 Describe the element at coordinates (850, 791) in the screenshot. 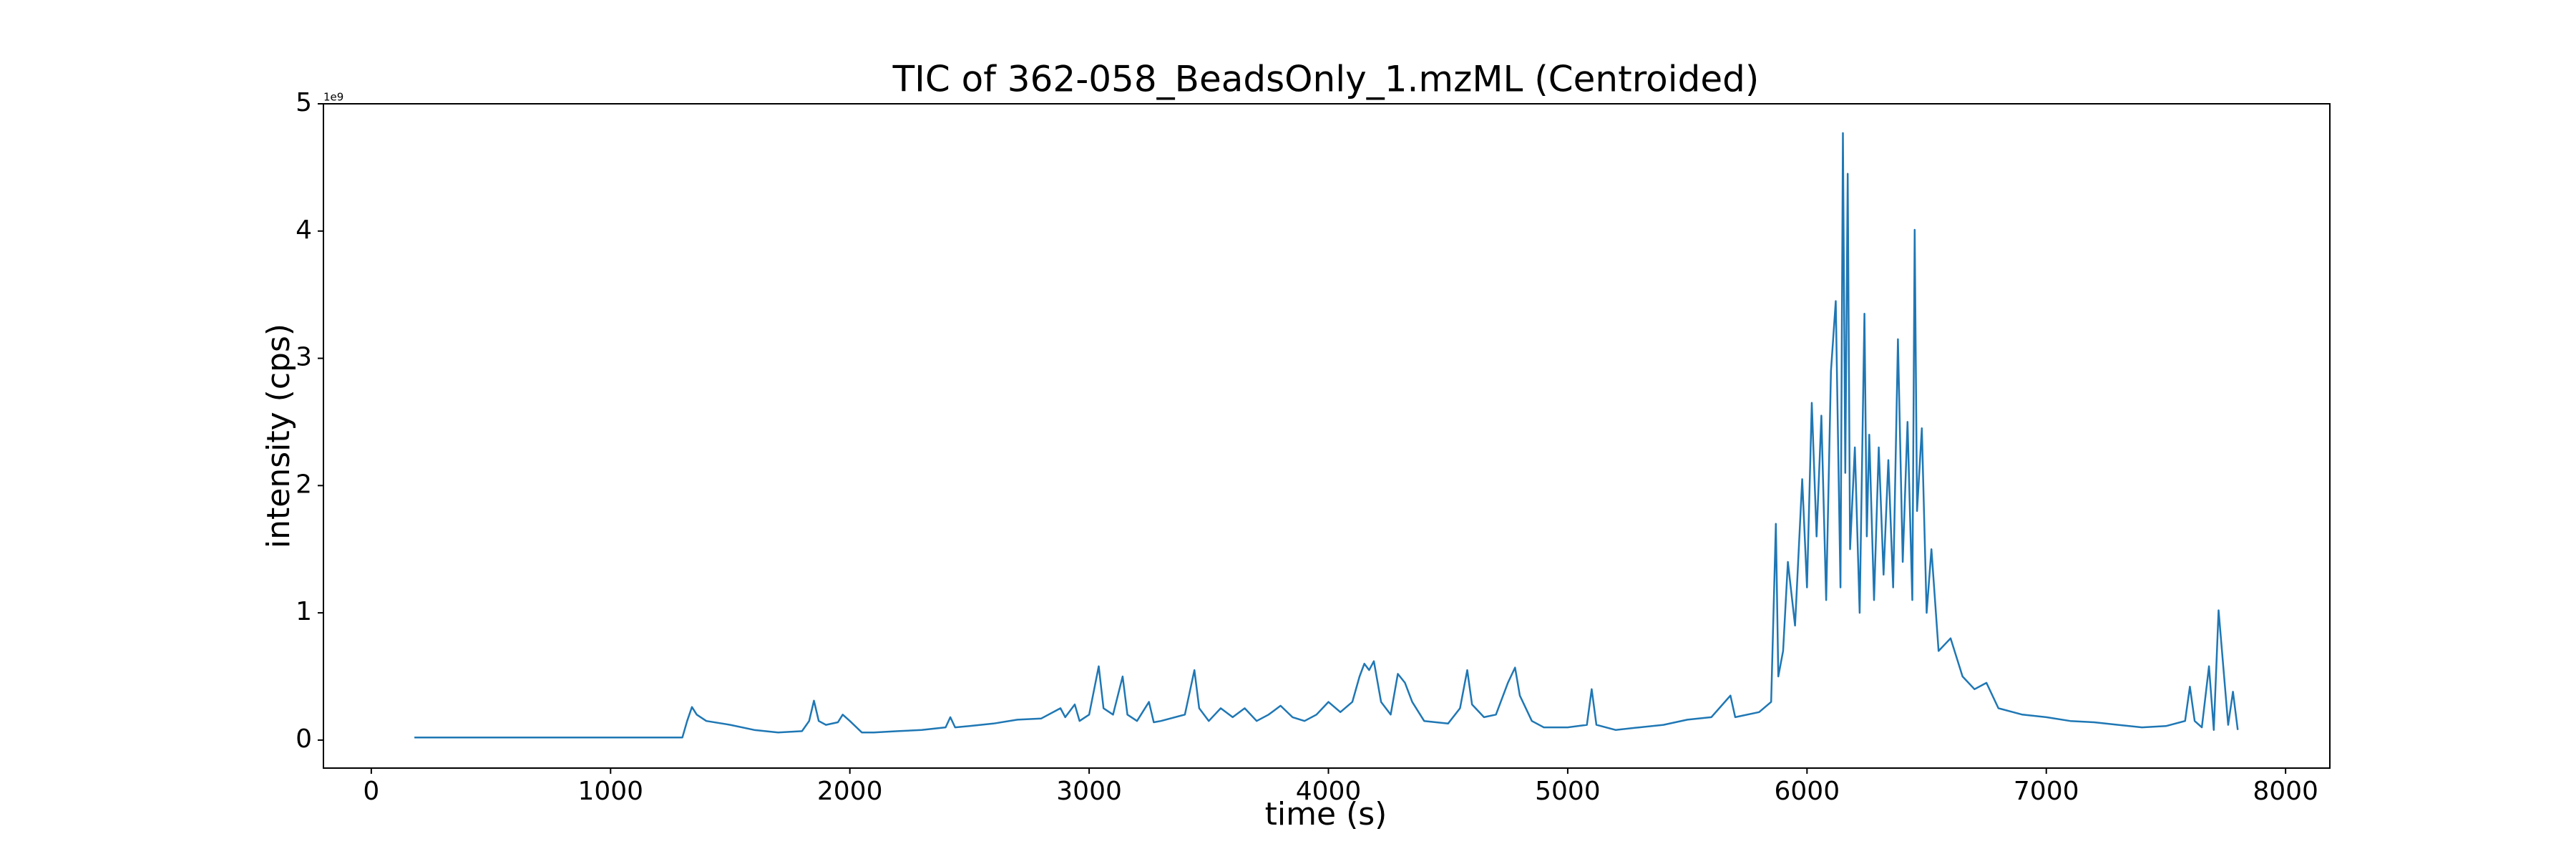

I see `x-tick-label: 2000` at that location.